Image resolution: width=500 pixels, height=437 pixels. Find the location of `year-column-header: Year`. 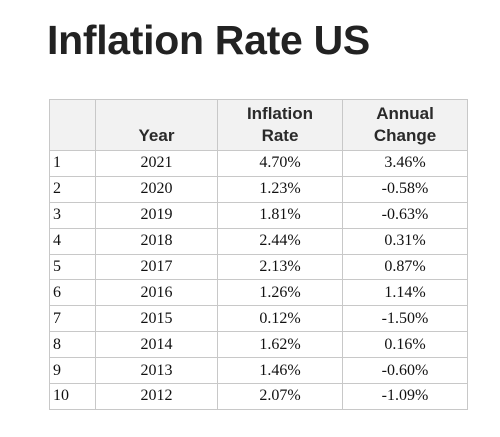

year-column-header: Year is located at coordinates (156, 125).